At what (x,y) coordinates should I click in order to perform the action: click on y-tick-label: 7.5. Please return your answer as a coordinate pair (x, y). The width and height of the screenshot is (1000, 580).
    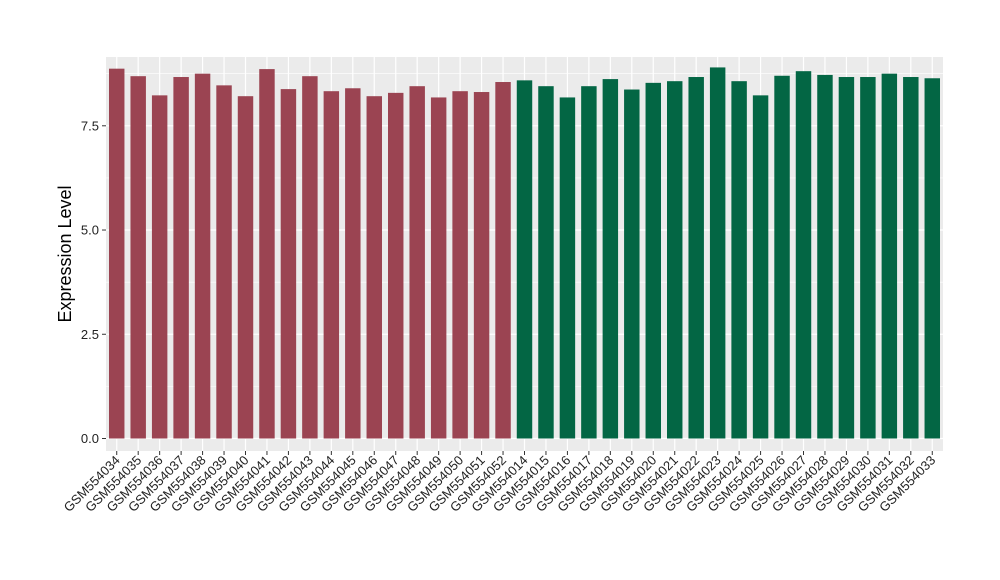
    Looking at the image, I should click on (90, 125).